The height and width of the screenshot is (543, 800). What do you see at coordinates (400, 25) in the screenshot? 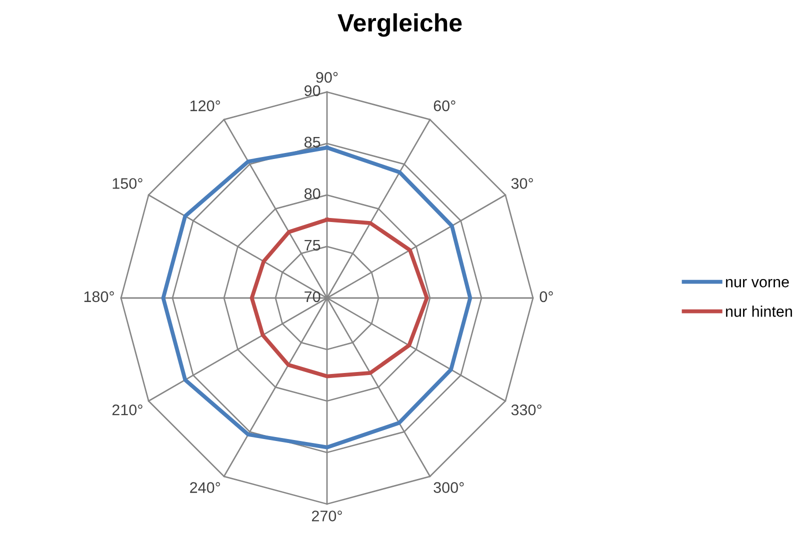
I see `chart-title: Vergleiche` at bounding box center [400, 25].